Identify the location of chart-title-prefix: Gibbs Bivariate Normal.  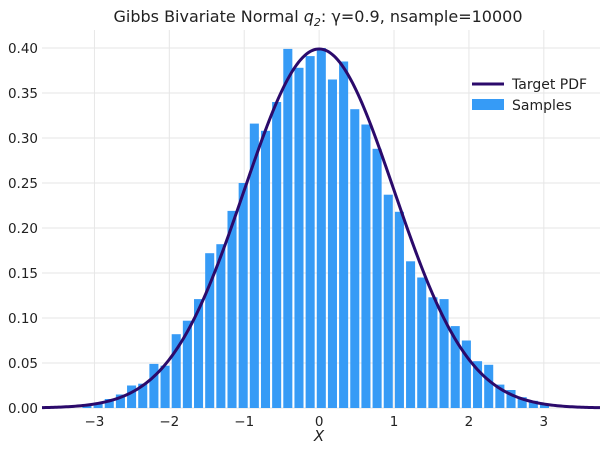
(208, 16).